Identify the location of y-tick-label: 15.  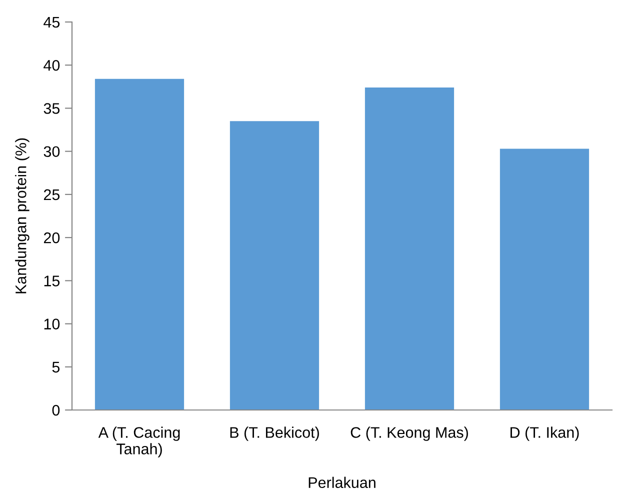
(52, 281).